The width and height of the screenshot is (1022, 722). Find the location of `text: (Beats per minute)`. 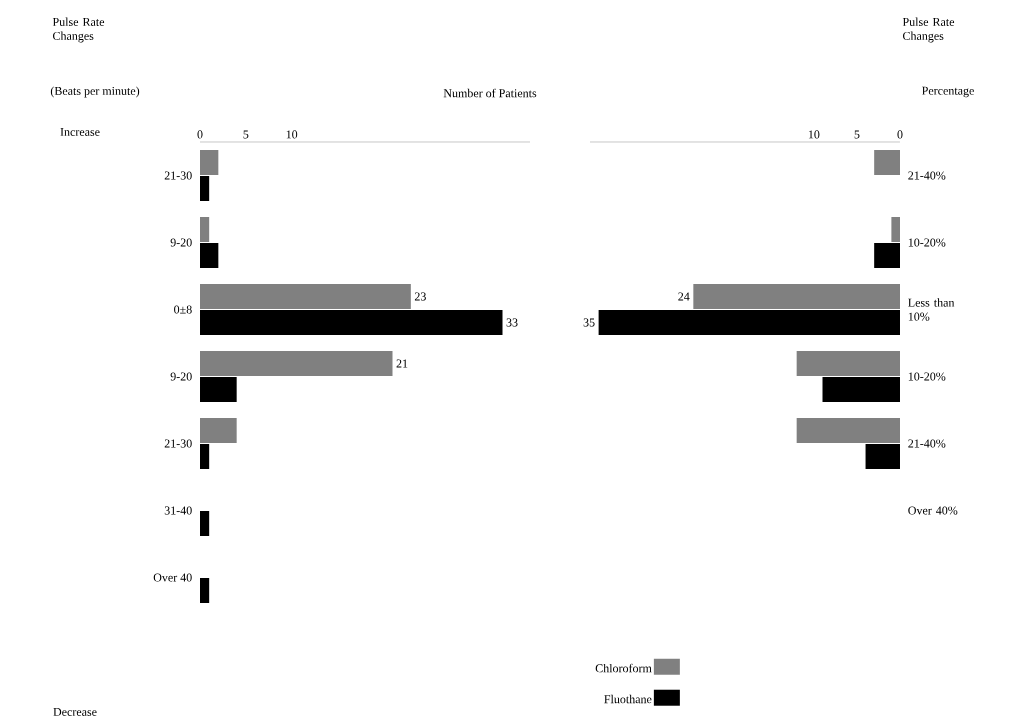

text: (Beats per minute) is located at coordinates (95, 92).